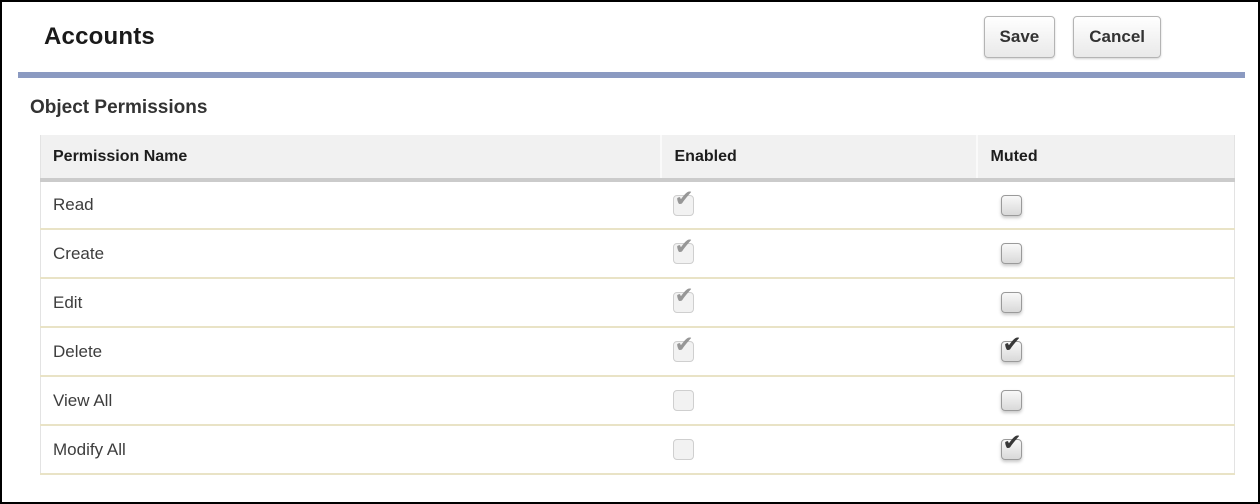  What do you see at coordinates (83, 400) in the screenshot?
I see `permission-name-label: View All` at bounding box center [83, 400].